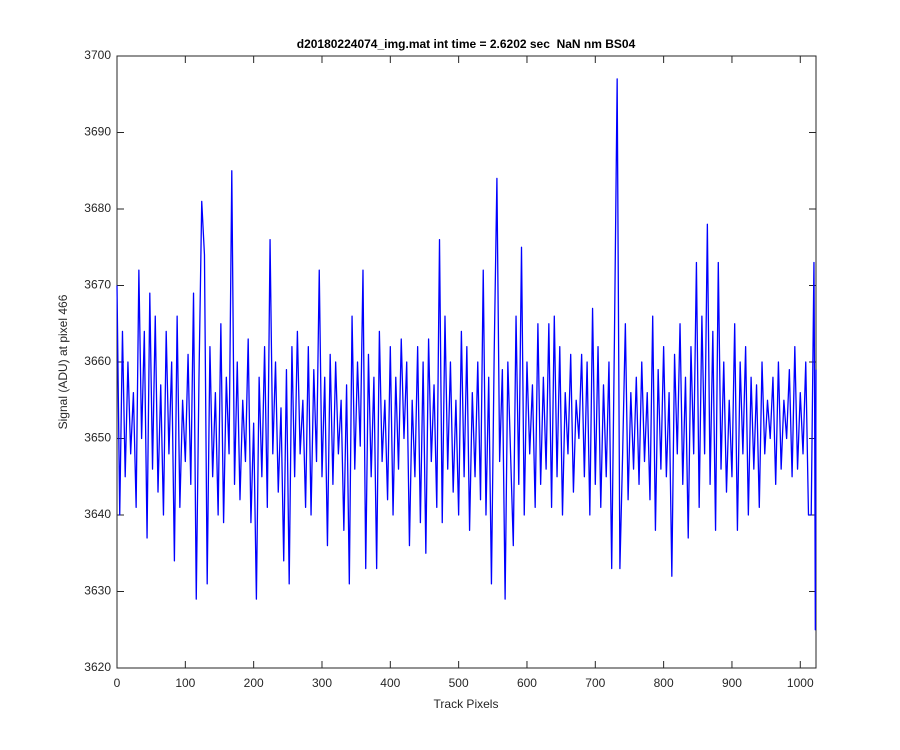  I want to click on y-tick-label: 3690, so click(97, 132).